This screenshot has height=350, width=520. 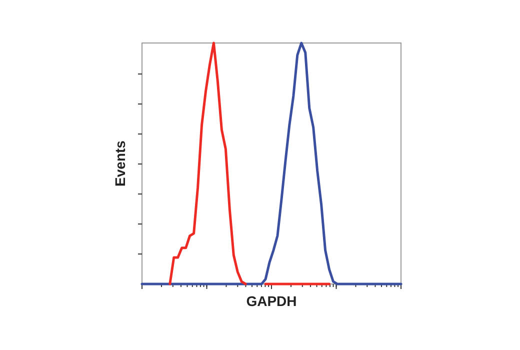 I want to click on x-axis-title: GAPDH, so click(x=271, y=301).